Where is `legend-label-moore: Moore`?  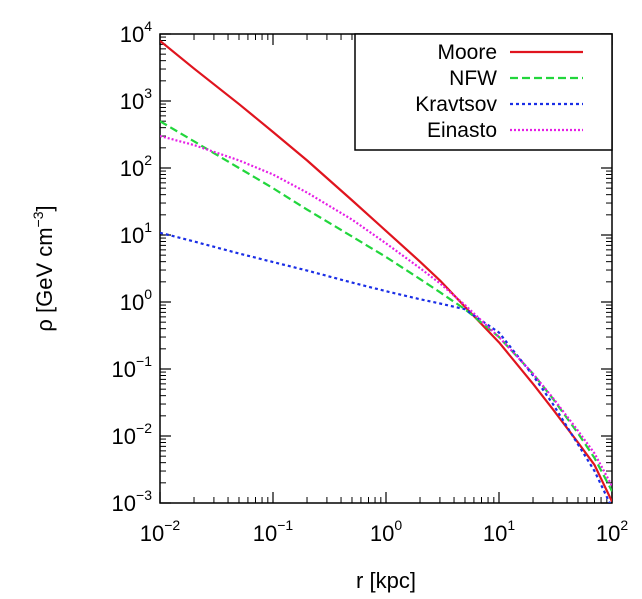 legend-label-moore: Moore is located at coordinates (467, 52).